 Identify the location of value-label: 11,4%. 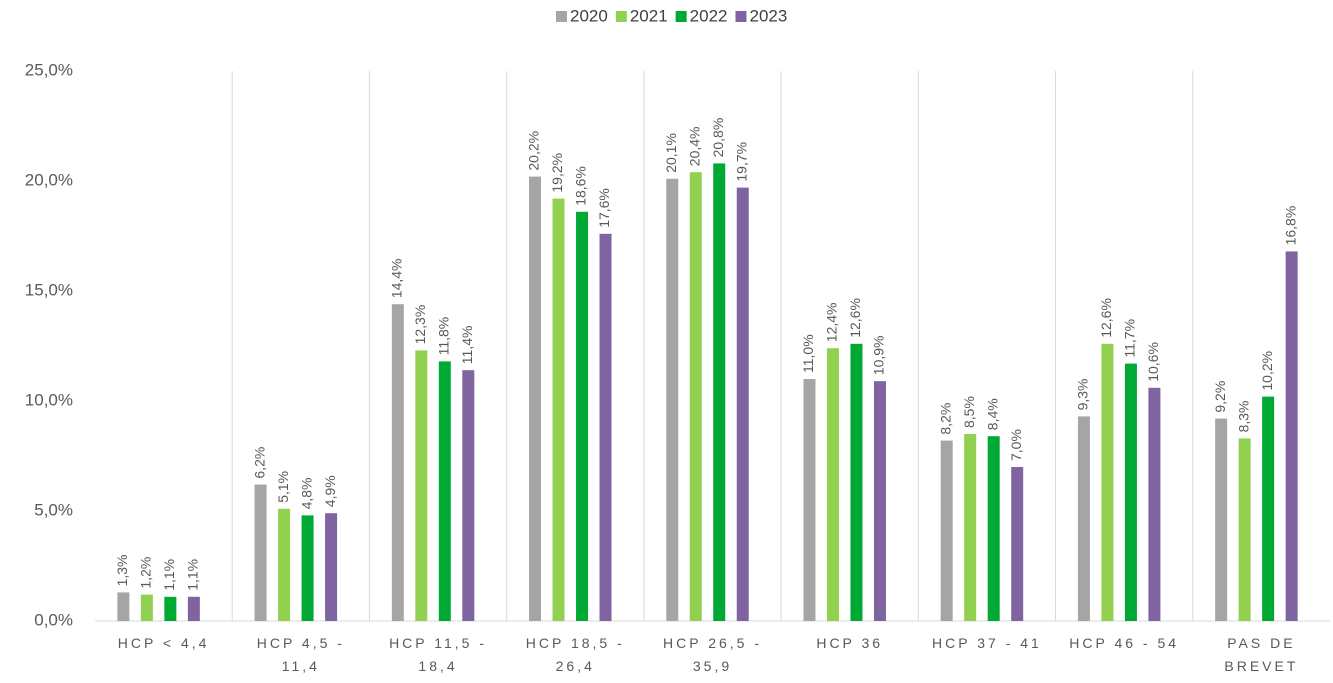
(467, 345).